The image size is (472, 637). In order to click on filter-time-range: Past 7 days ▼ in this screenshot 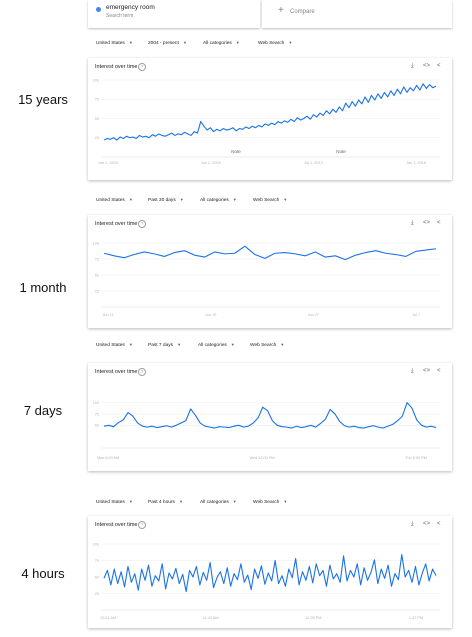, I will do `click(165, 345)`.